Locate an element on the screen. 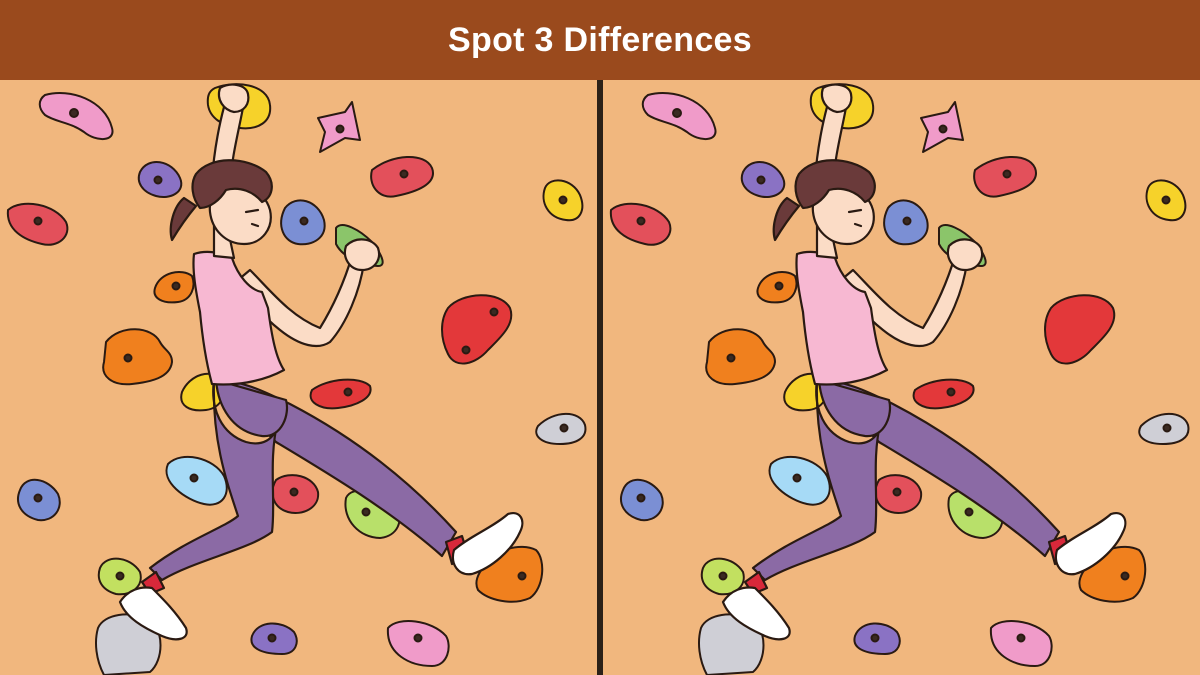 The height and width of the screenshot is (675, 1200). title-banner: Spot 3 Differences is located at coordinates (600, 40).